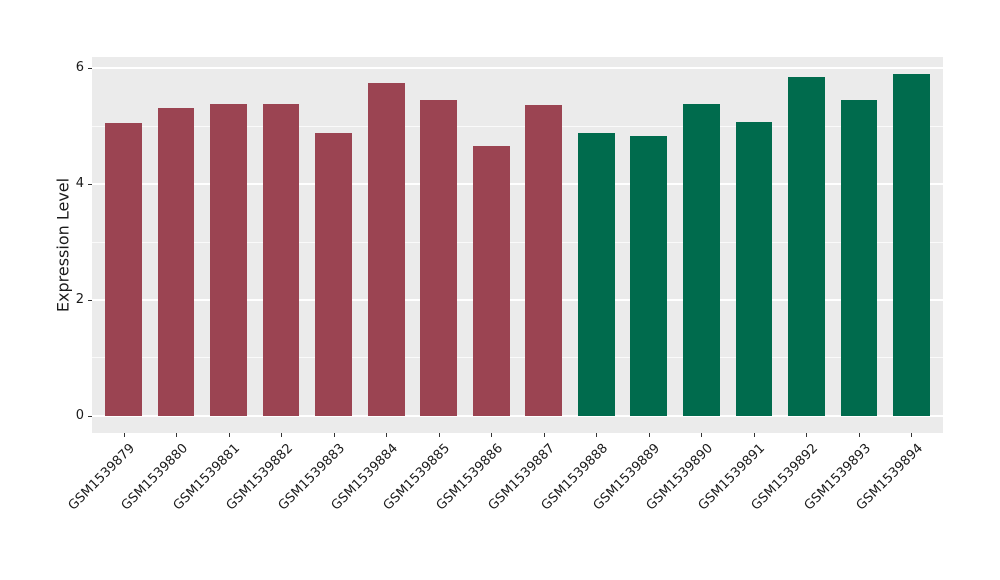 Image resolution: width=1000 pixels, height=580 pixels. What do you see at coordinates (649, 275) in the screenshot?
I see `bar-GSM1539889` at bounding box center [649, 275].